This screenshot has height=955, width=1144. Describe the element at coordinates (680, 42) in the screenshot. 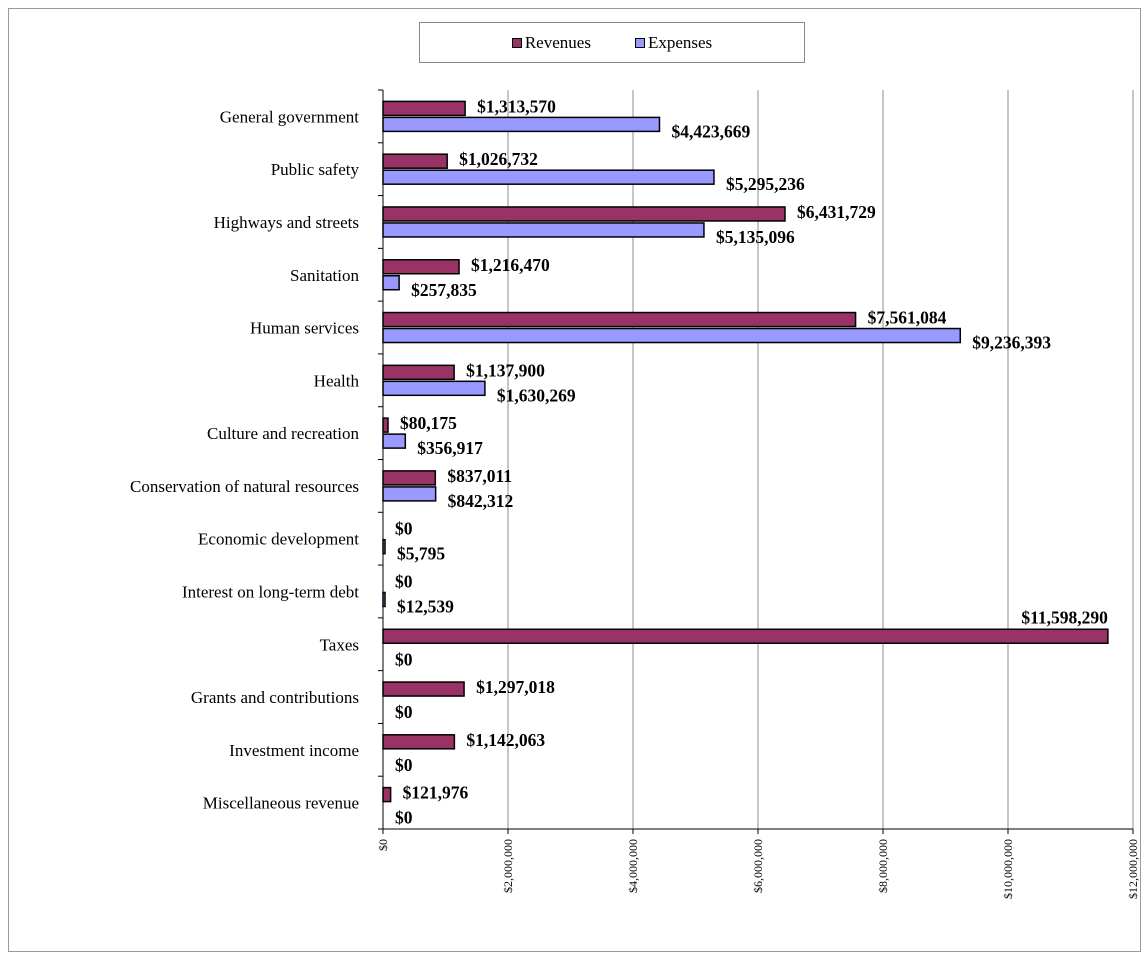

I see `legend-label-expenses: Expenses` at that location.